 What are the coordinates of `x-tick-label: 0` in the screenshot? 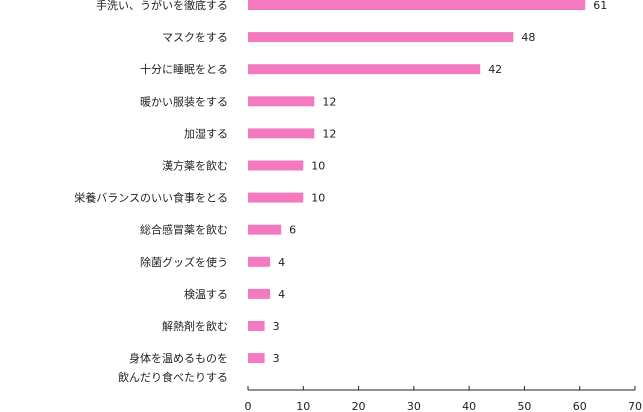 It's located at (248, 406).